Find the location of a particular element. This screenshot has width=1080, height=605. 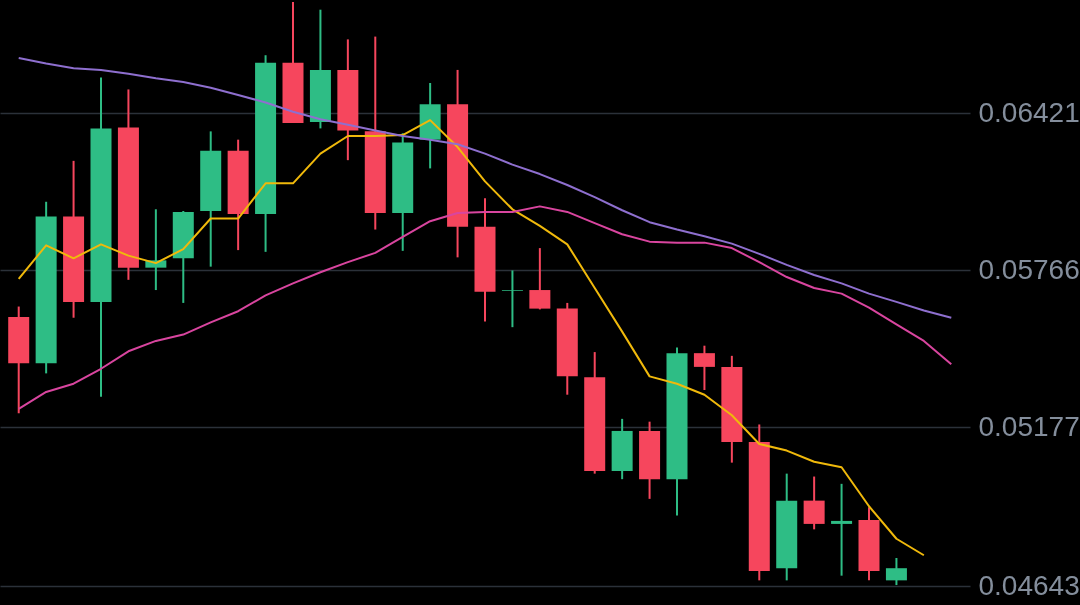

y-tick-label: 0.05766 is located at coordinates (1029, 269).